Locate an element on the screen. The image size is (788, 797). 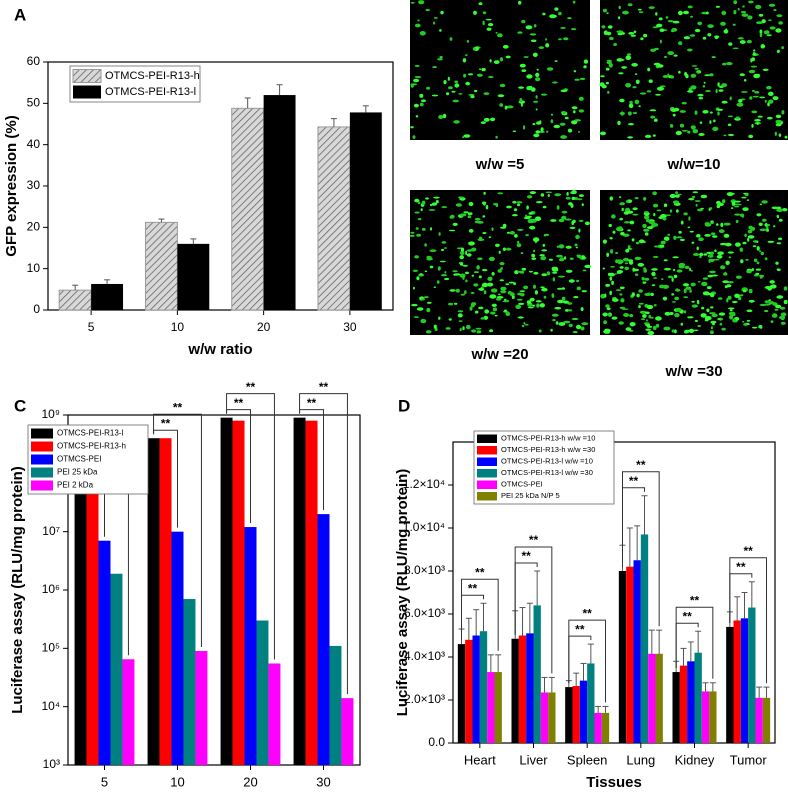
x-tick-label: Heart is located at coordinates (480, 759).